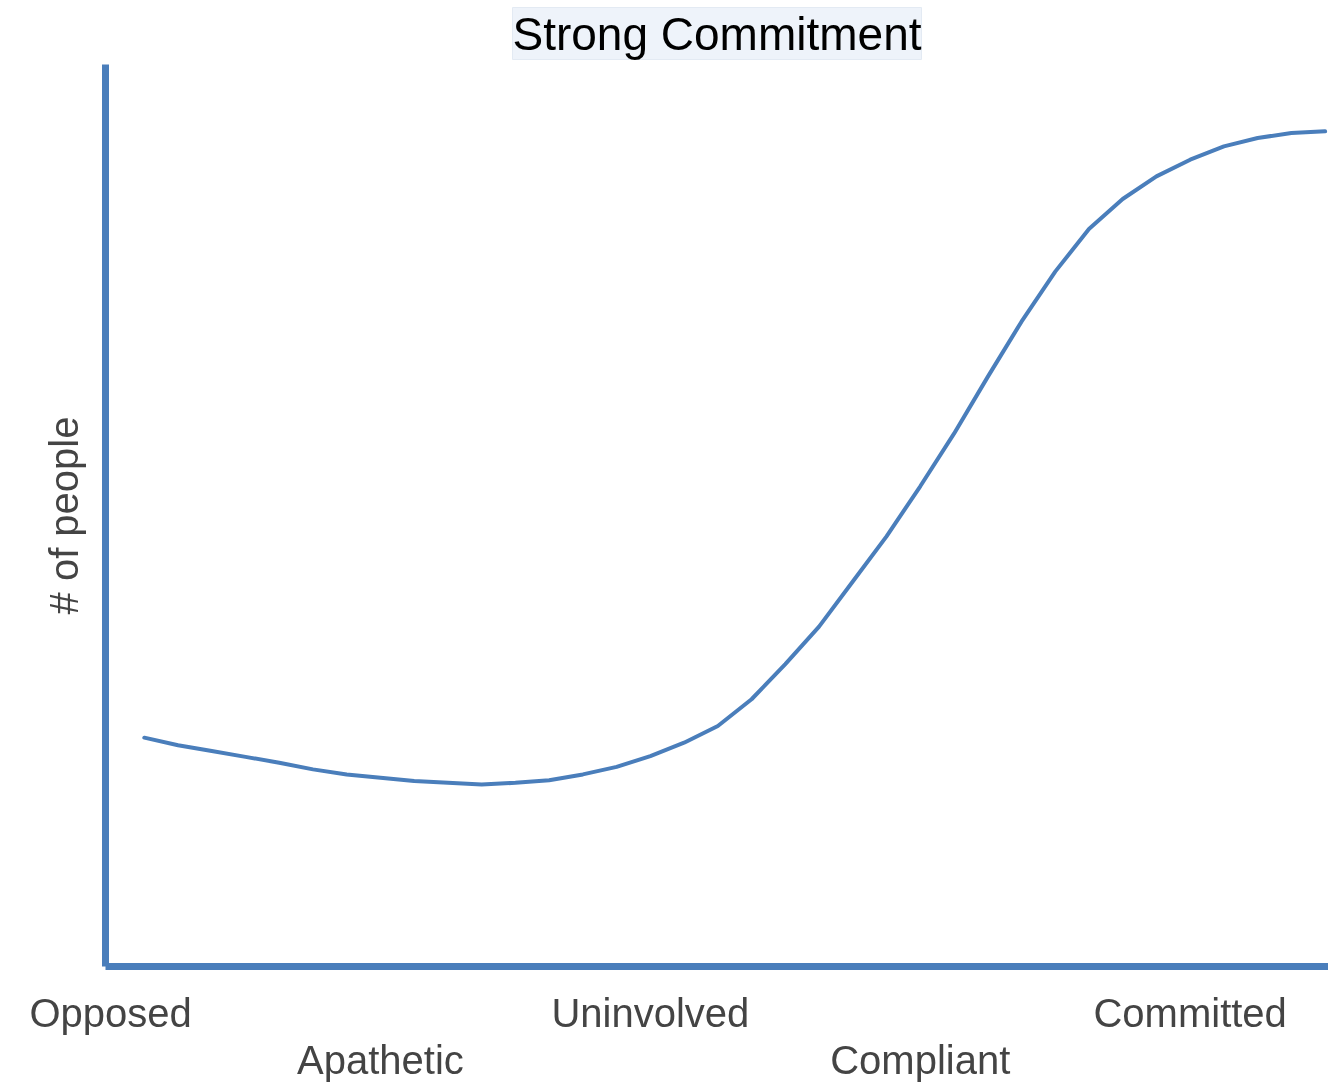 The height and width of the screenshot is (1084, 1328). I want to click on chart-title: Strong Commitment, so click(717, 33).